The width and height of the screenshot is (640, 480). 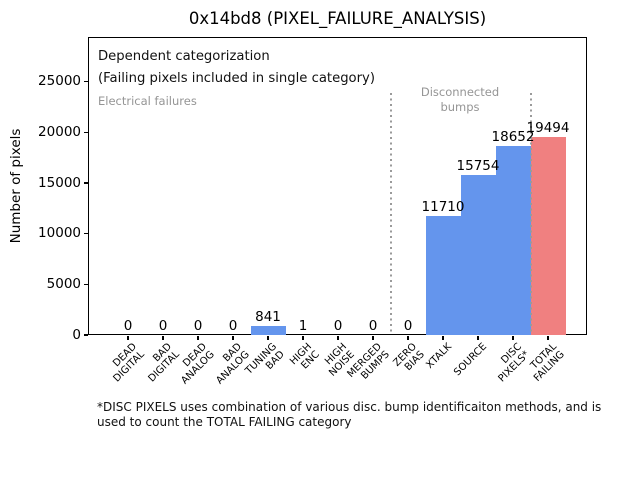 I want to click on y-axis-tick-label: 0, so click(x=76, y=334).